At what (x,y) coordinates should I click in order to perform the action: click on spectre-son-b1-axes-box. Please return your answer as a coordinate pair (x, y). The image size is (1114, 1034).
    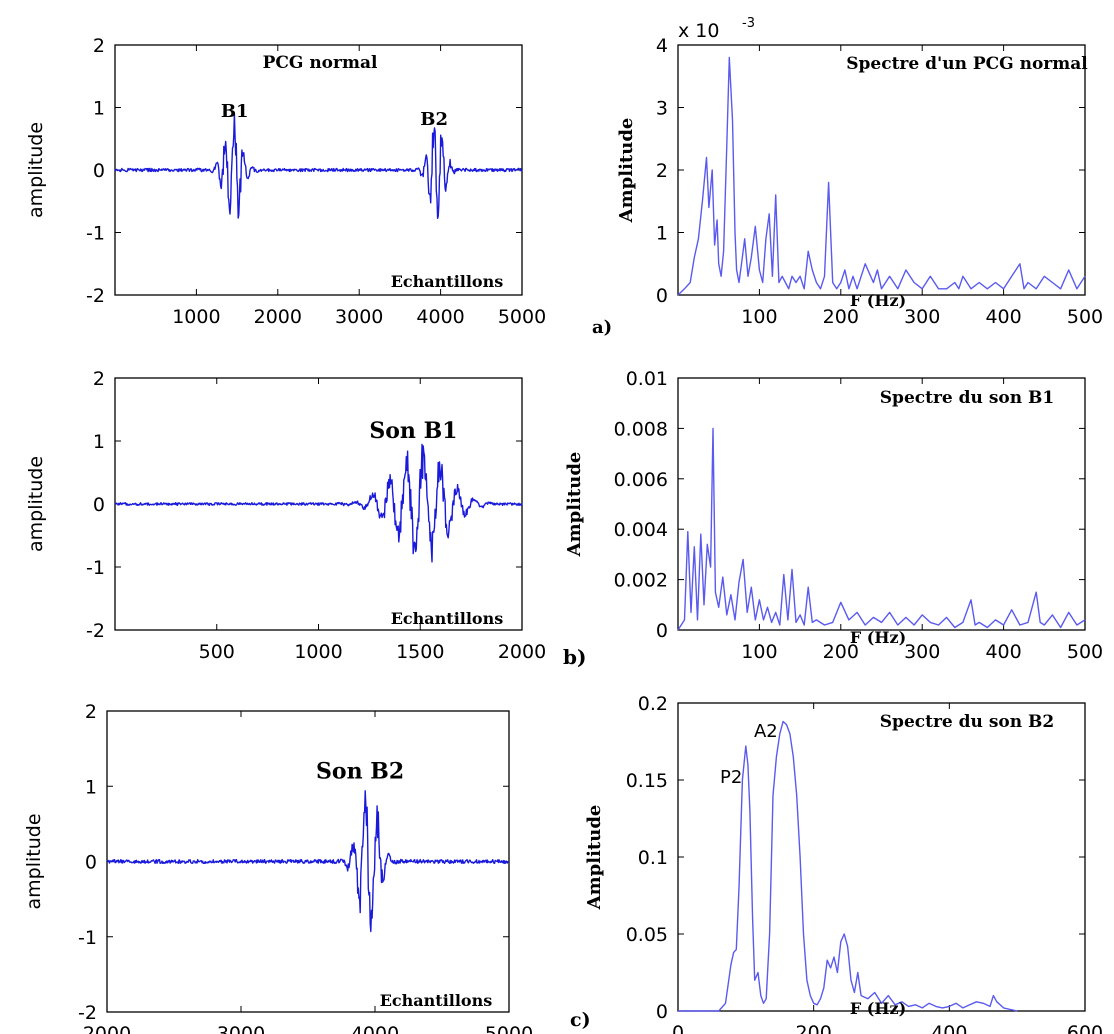
    Looking at the image, I should click on (881, 504).